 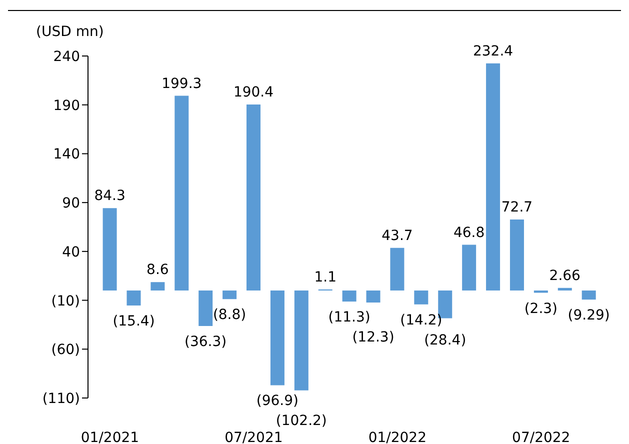 What do you see at coordinates (589, 316) in the screenshot?
I see `data-label: (9.29)` at bounding box center [589, 316].